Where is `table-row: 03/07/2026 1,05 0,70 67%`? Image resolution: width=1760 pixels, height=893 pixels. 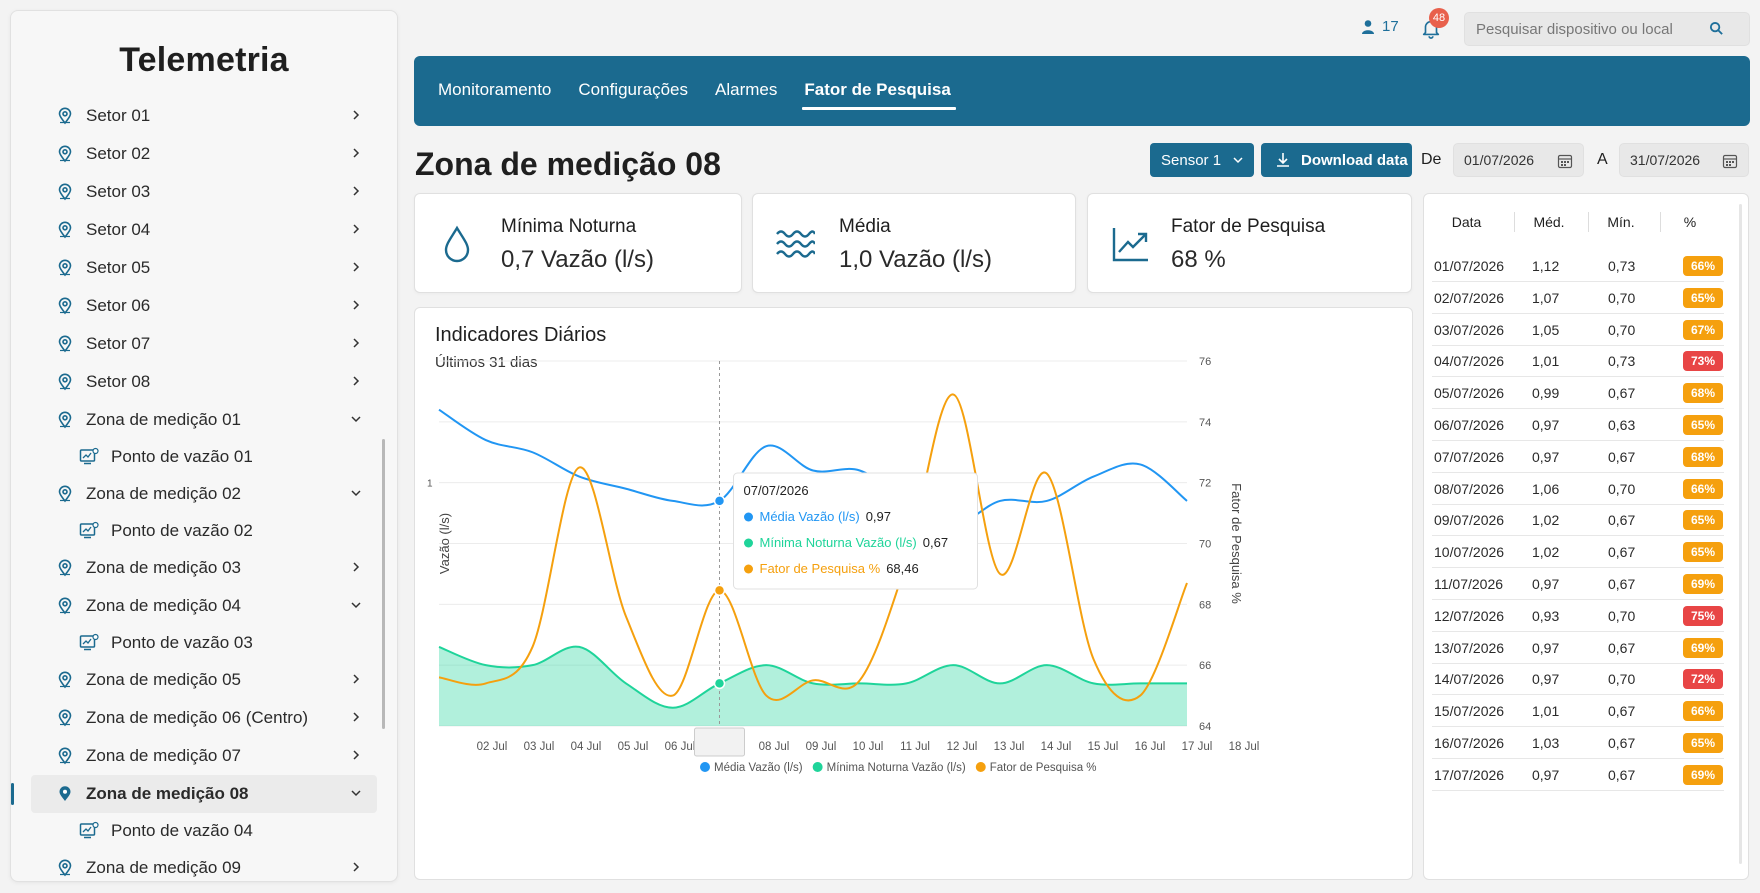
table-row: 03/07/2026 1,05 0,70 67% is located at coordinates (1578, 330).